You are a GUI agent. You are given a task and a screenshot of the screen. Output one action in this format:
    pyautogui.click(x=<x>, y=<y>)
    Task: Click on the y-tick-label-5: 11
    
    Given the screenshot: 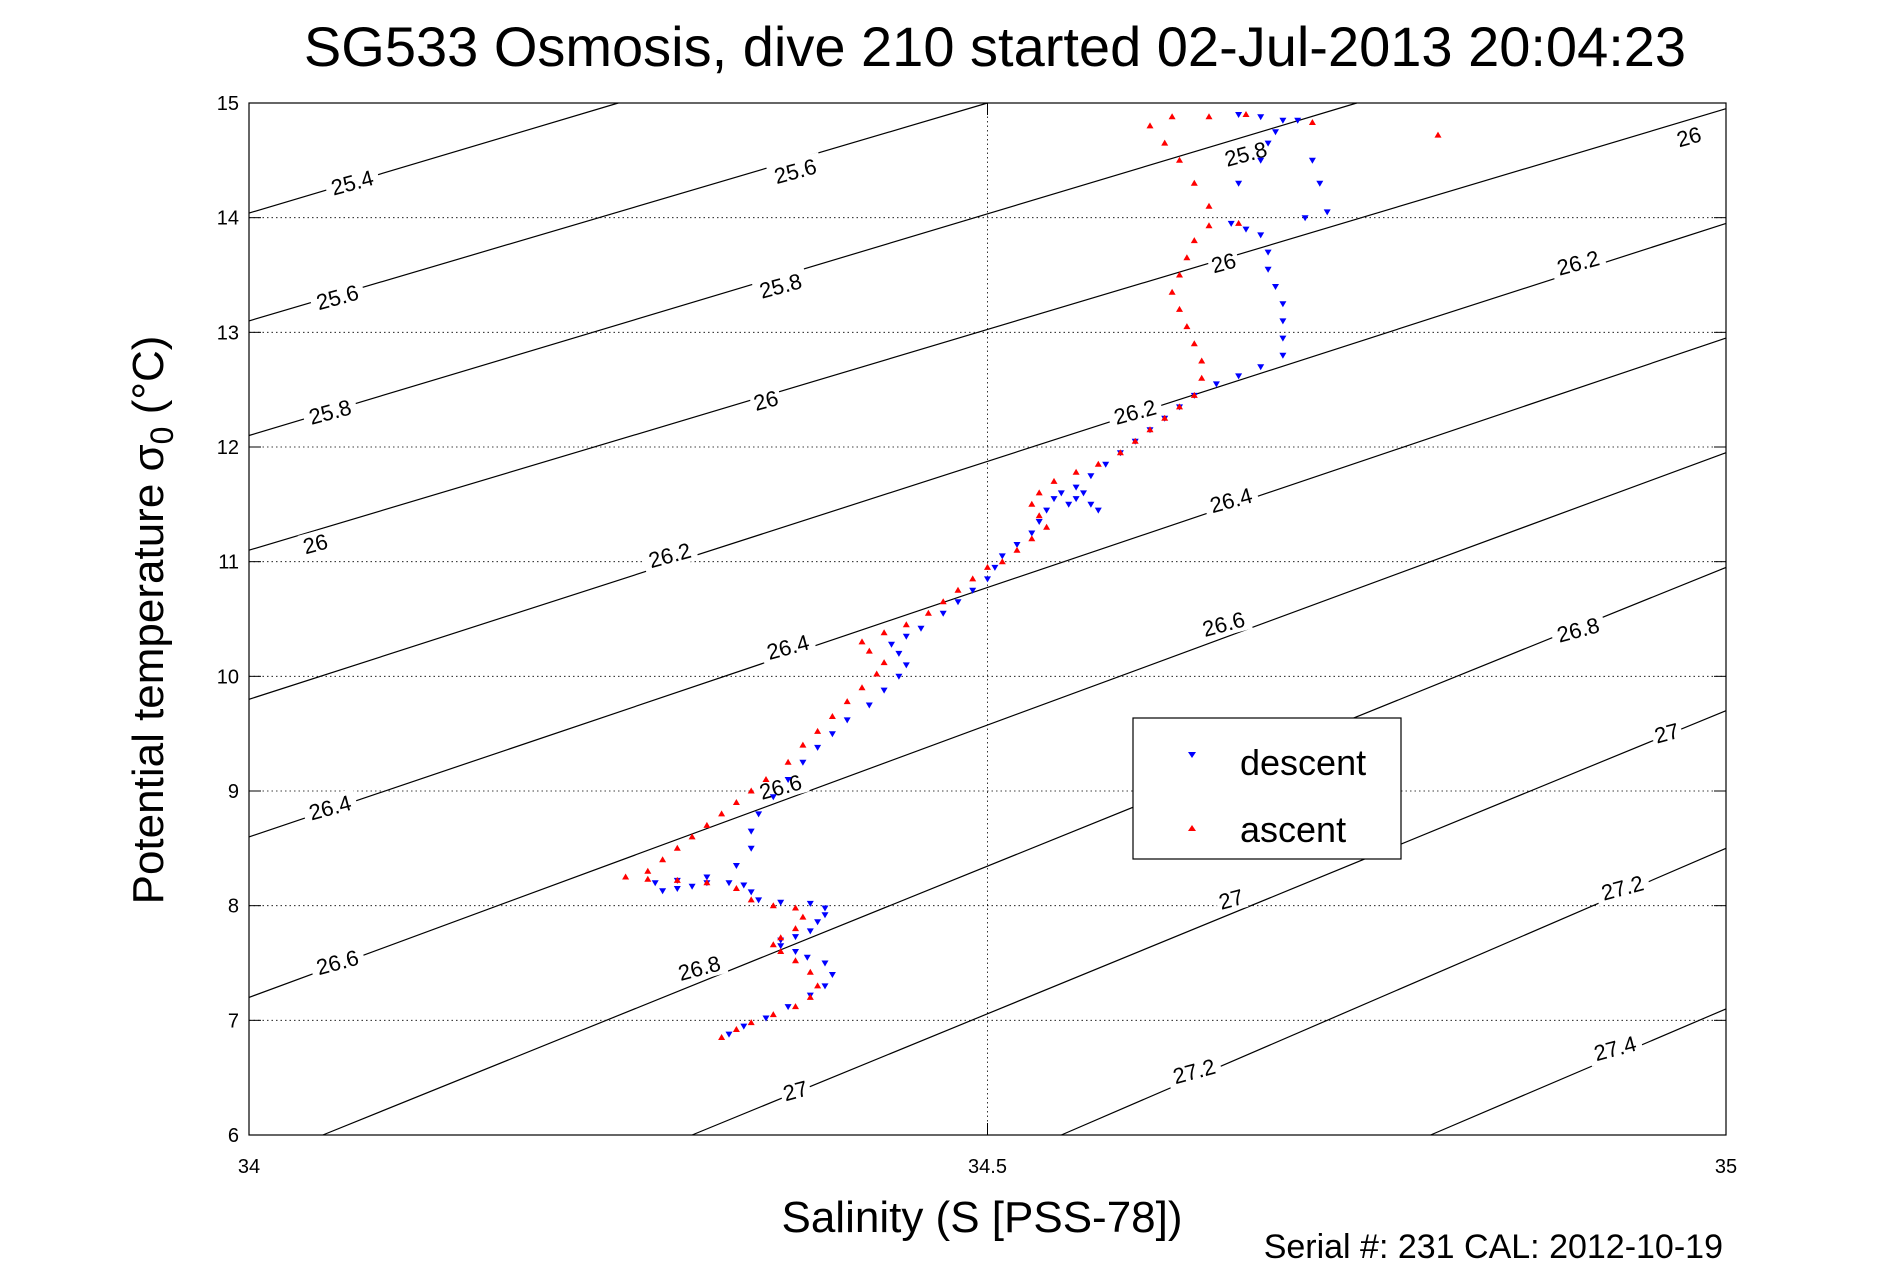 What is the action you would take?
    pyautogui.click(x=228, y=563)
    